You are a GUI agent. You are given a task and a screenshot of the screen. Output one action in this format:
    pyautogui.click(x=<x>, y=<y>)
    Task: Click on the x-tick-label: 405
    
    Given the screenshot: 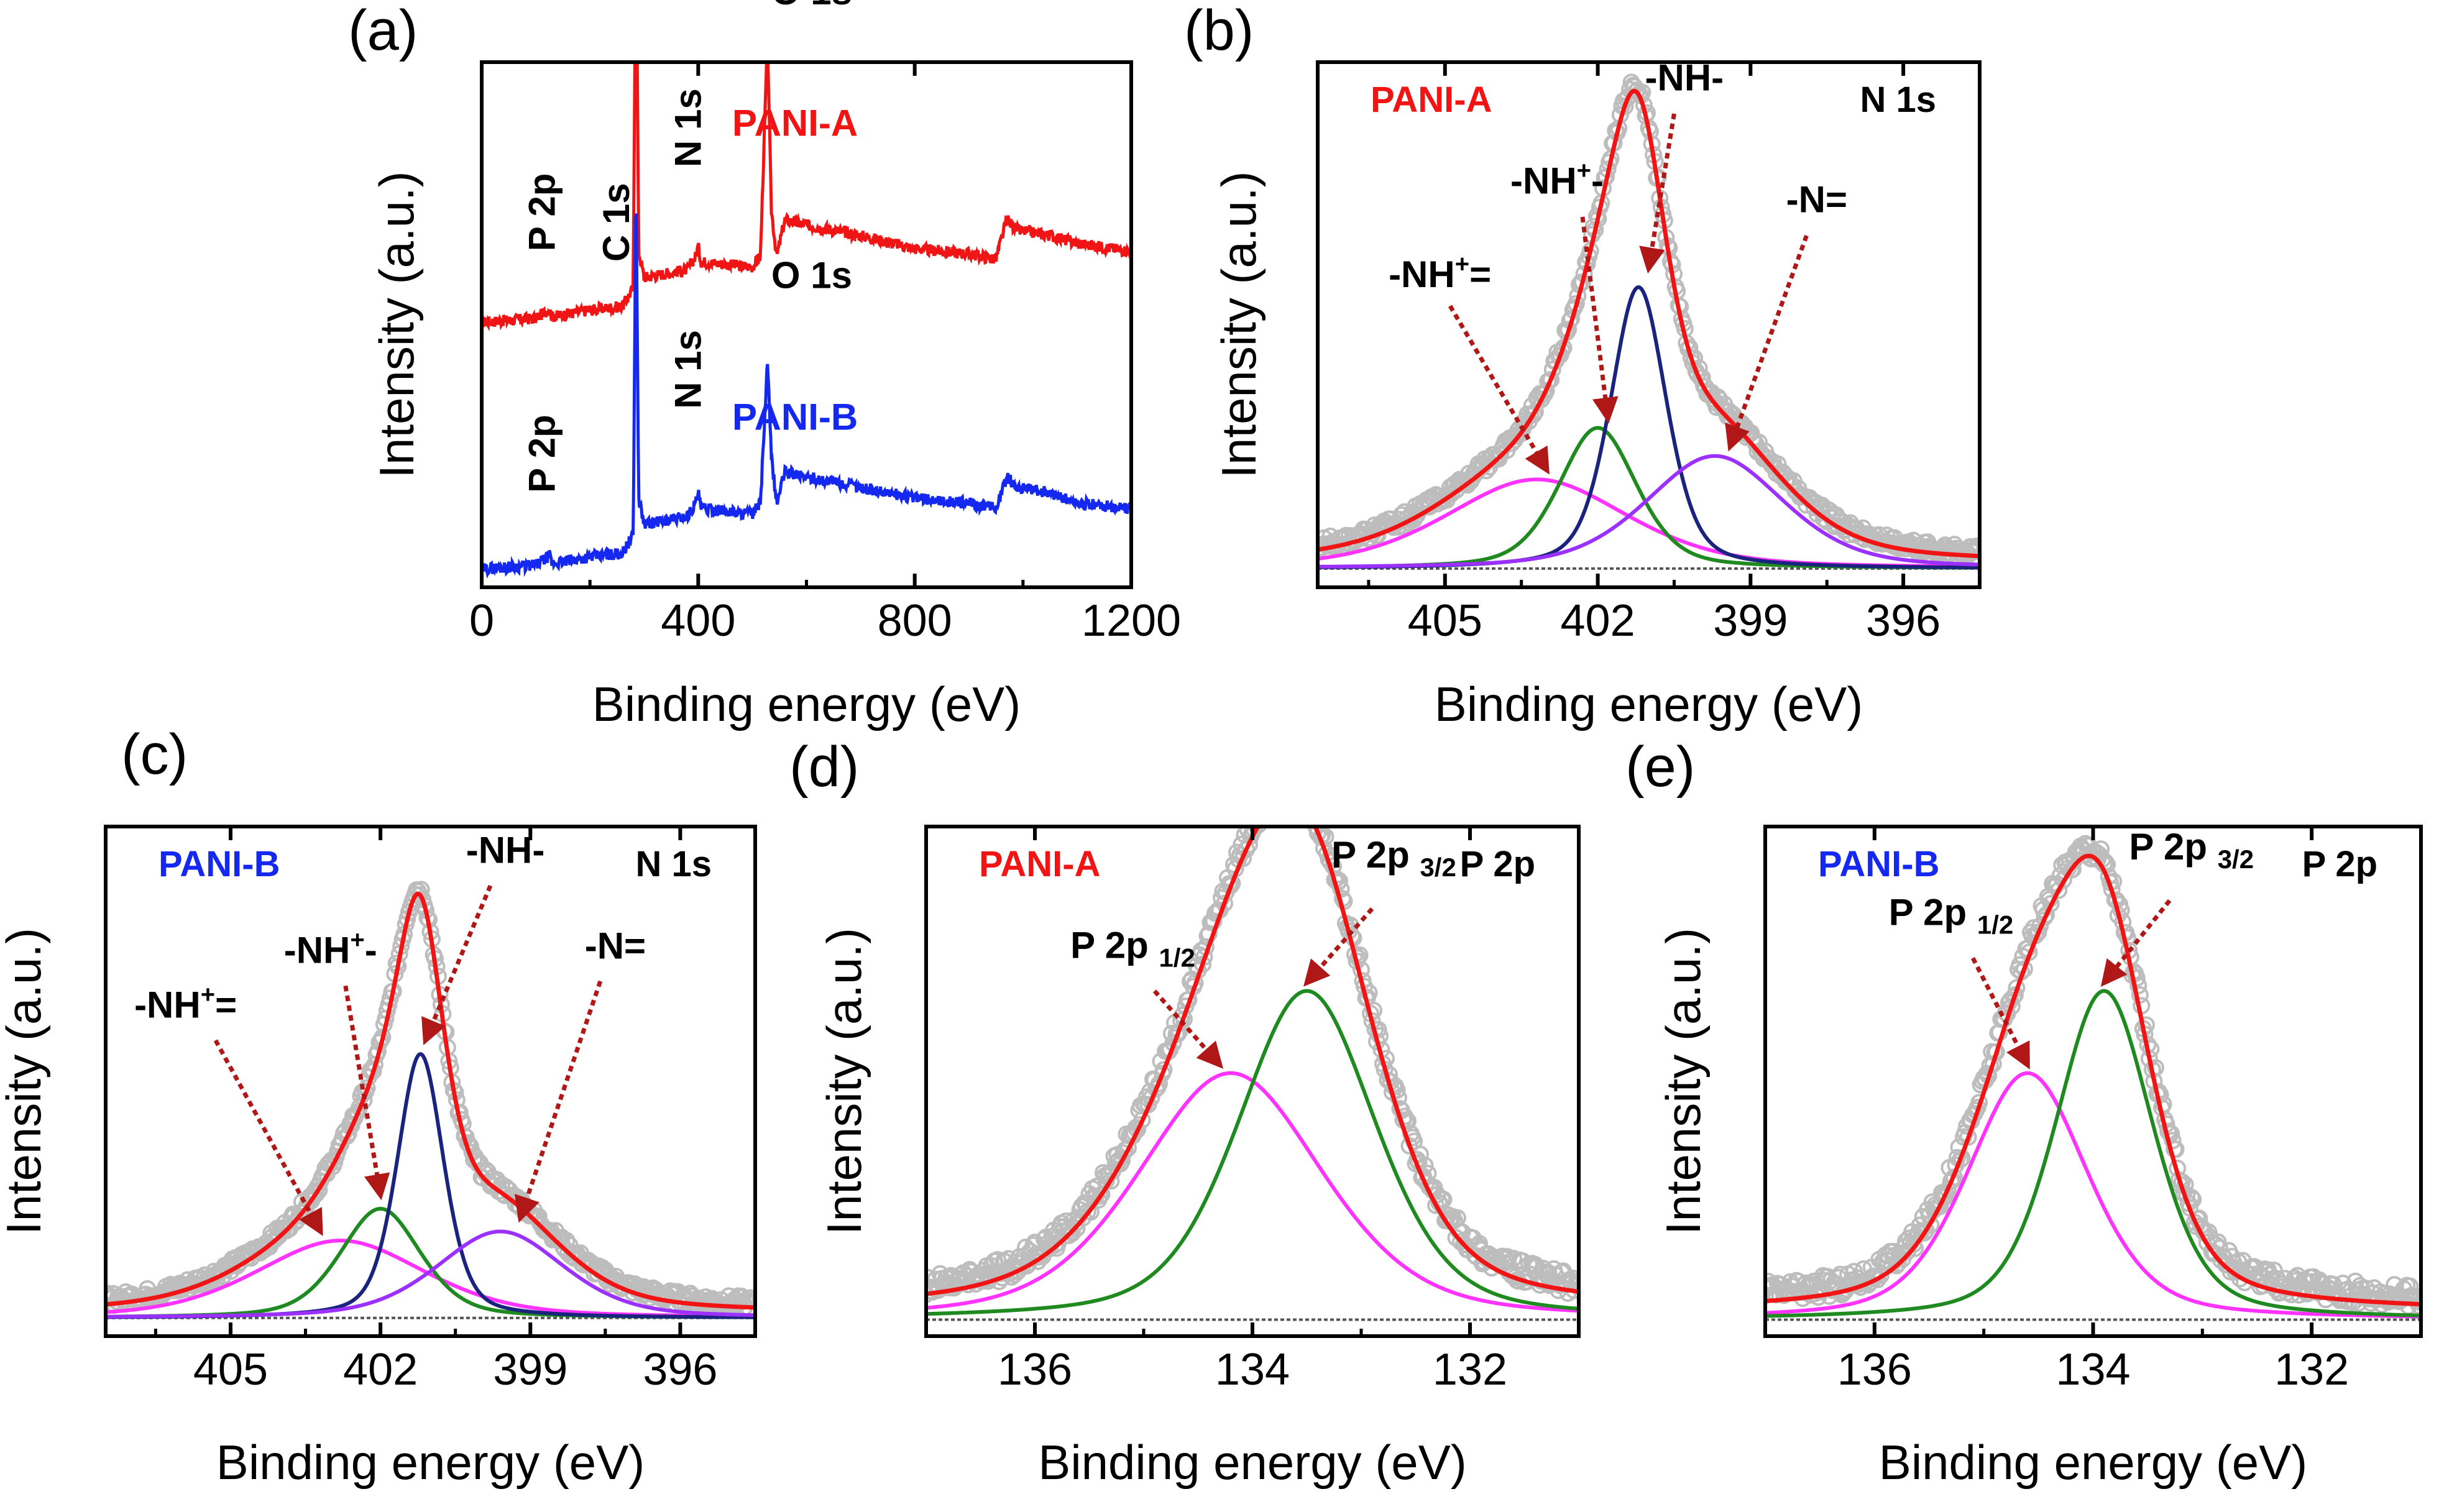 What is the action you would take?
    pyautogui.click(x=230, y=1370)
    